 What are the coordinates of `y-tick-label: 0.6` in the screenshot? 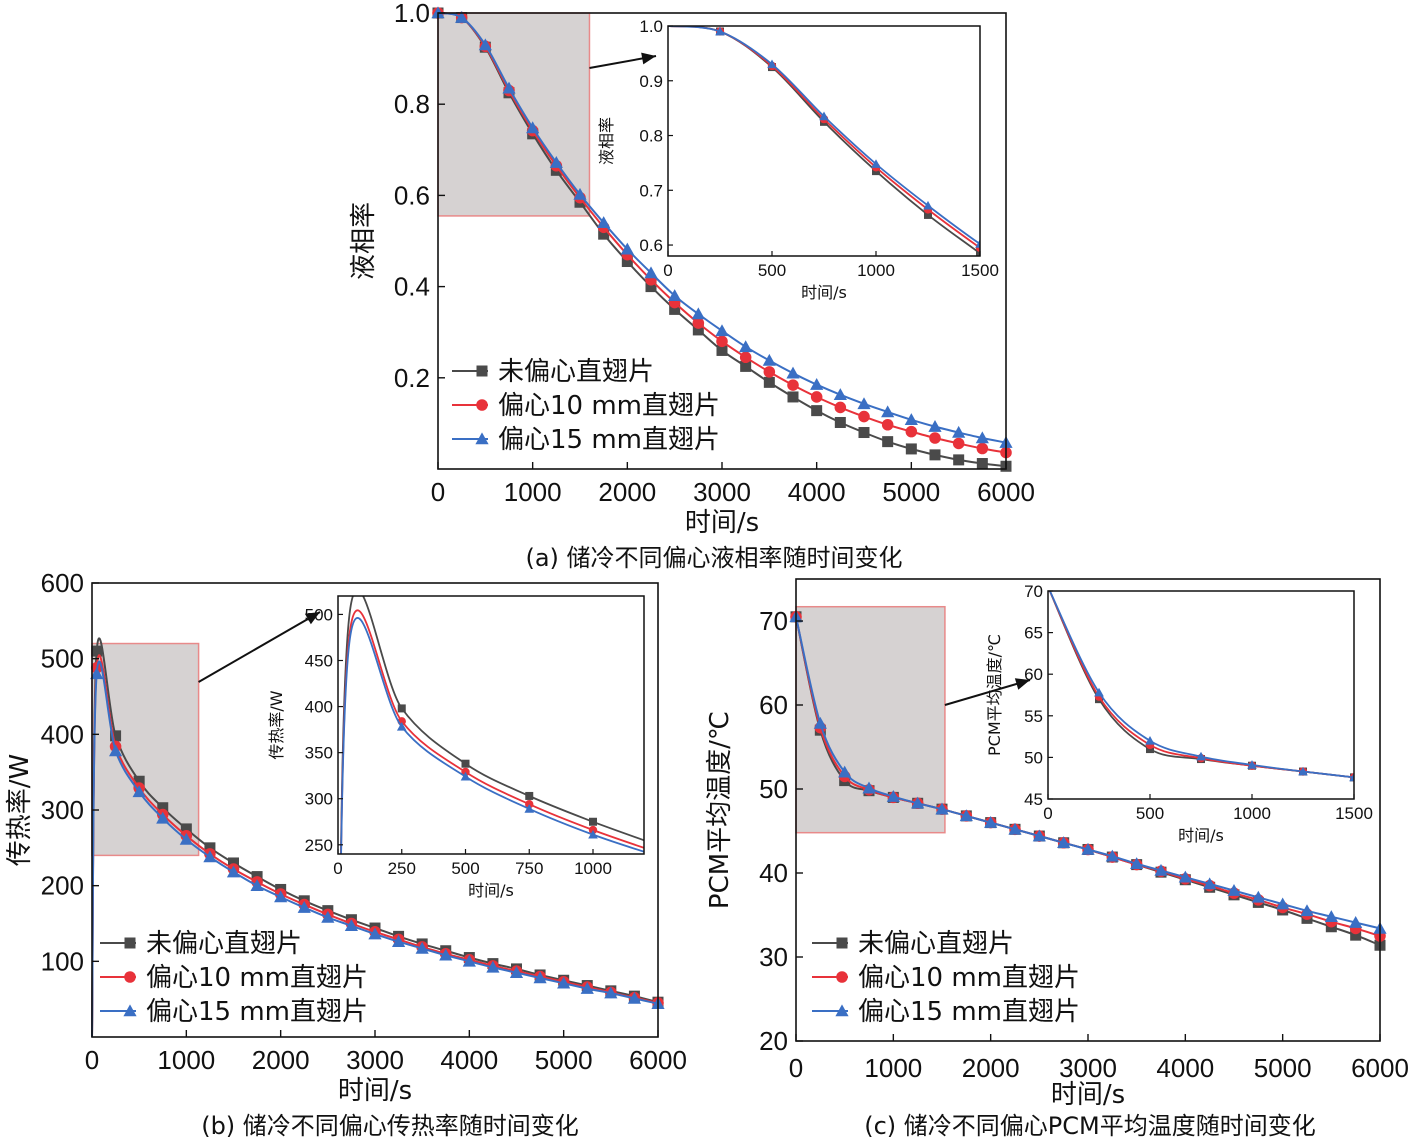 It's located at (412, 195).